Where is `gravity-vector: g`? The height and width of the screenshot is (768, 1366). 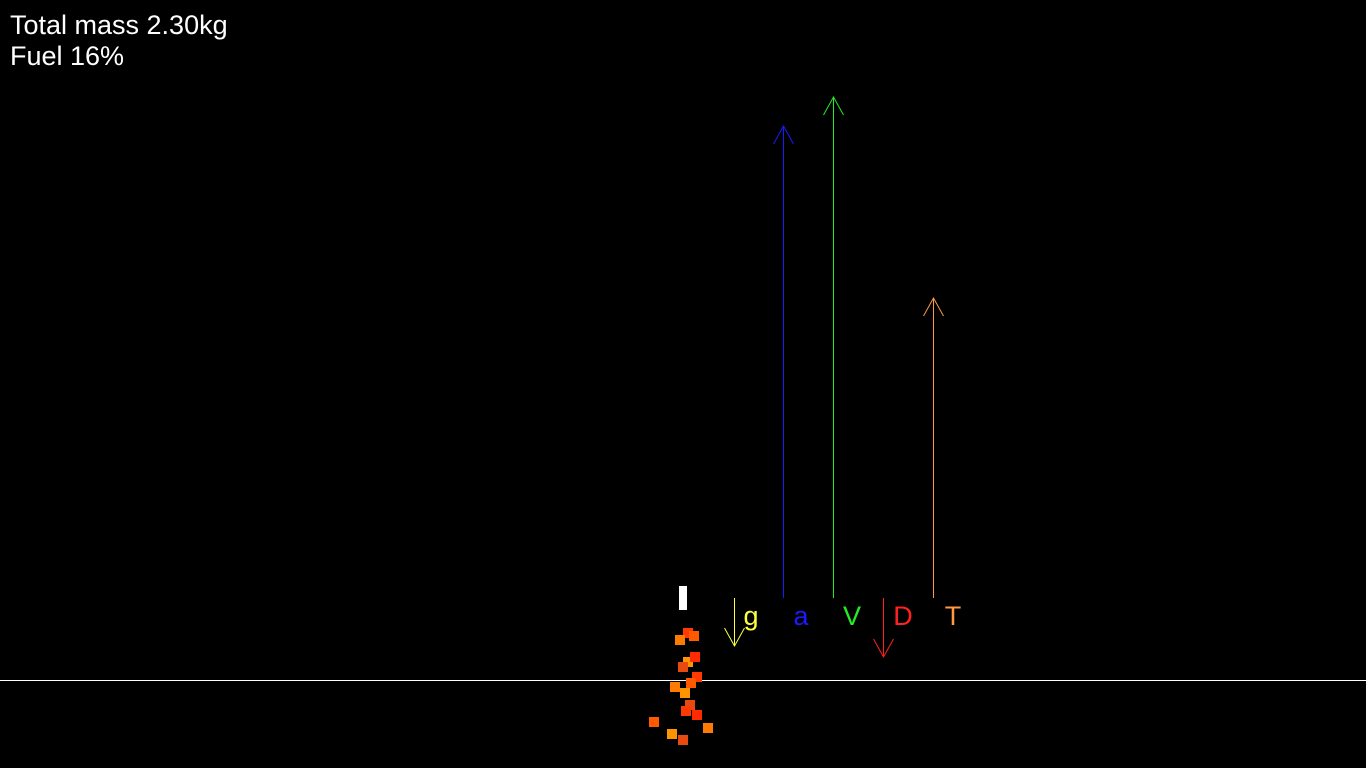 gravity-vector: g is located at coordinates (741, 623).